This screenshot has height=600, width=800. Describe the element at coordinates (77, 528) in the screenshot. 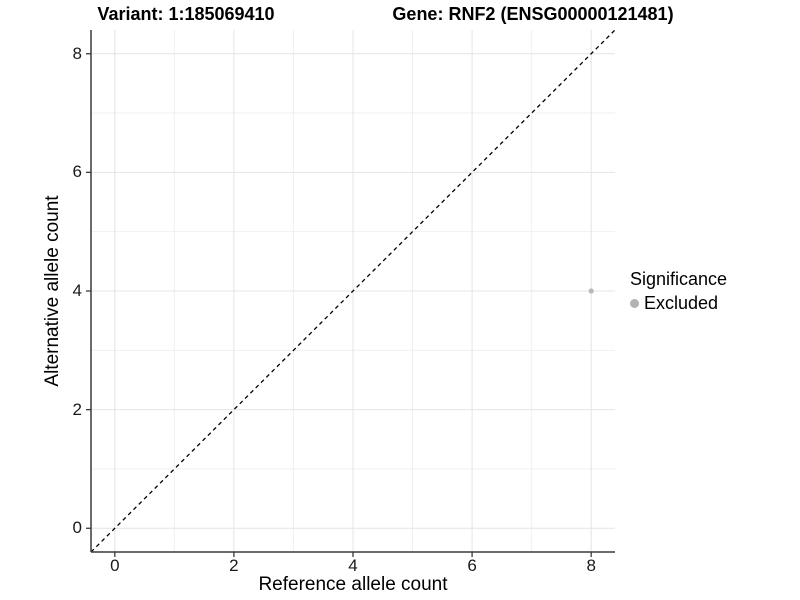

I see `y-tick-label: 0` at that location.